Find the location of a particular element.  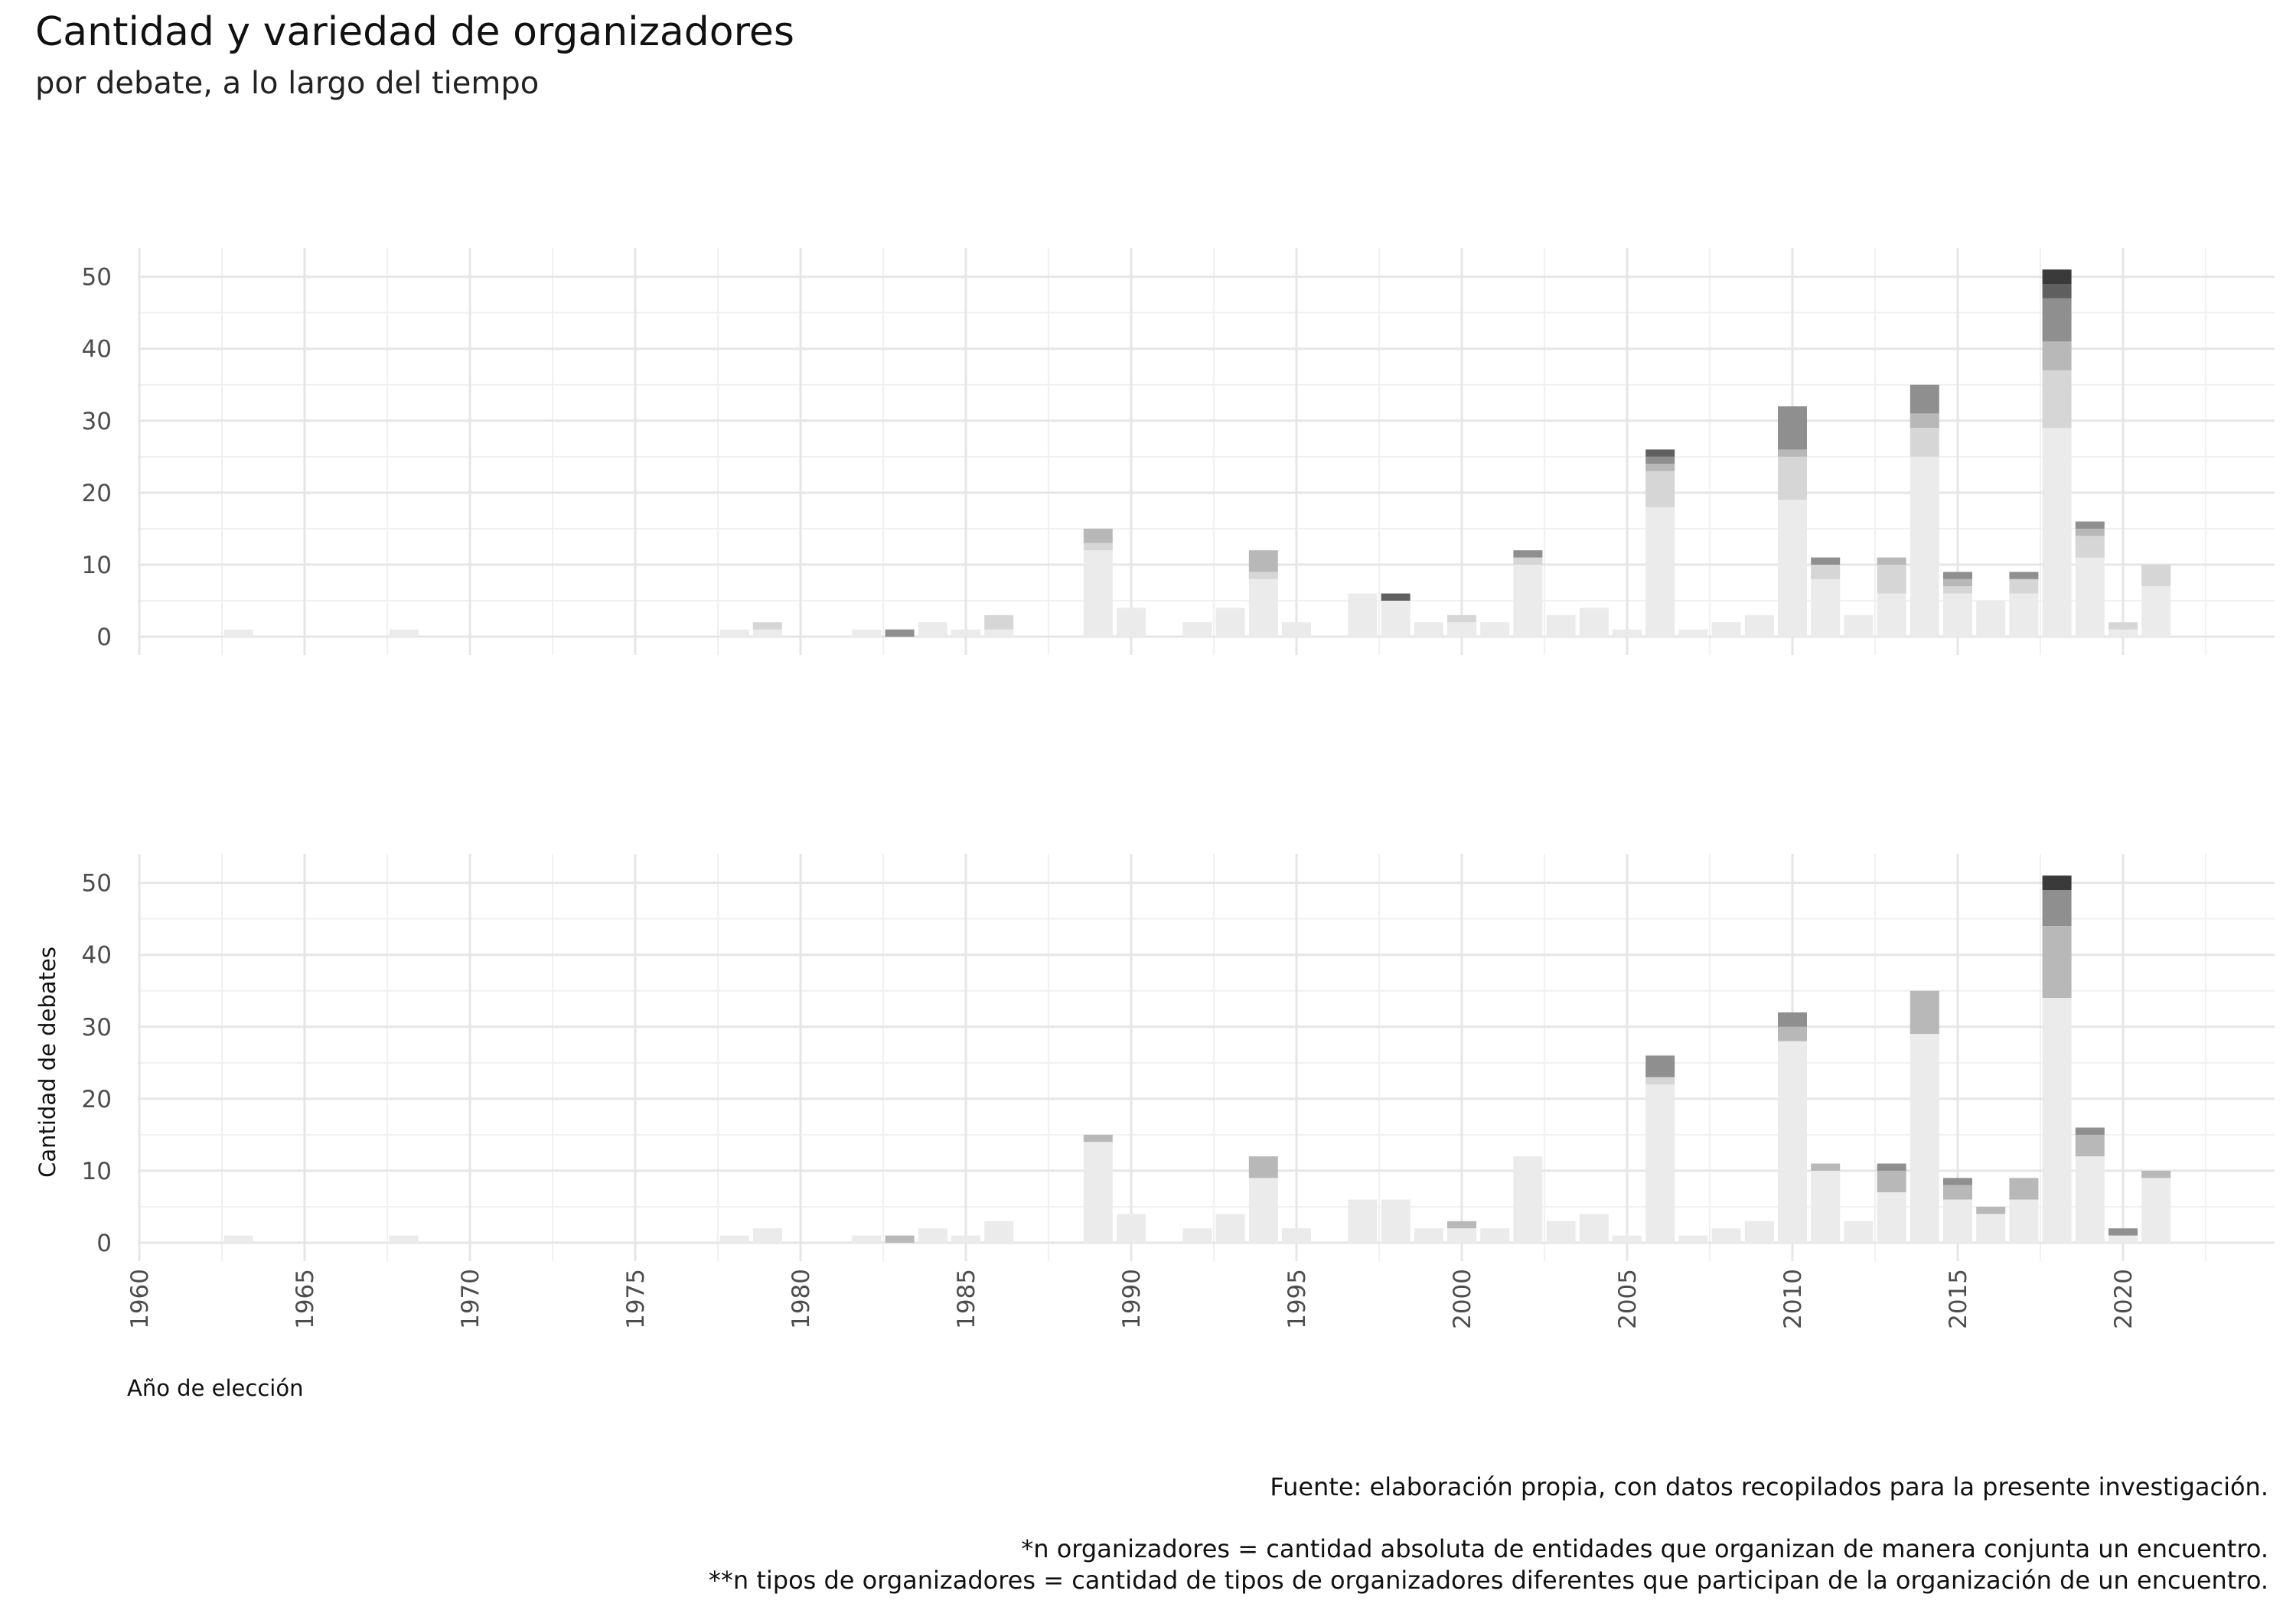

x-tick-label: 1970 is located at coordinates (470, 1299).